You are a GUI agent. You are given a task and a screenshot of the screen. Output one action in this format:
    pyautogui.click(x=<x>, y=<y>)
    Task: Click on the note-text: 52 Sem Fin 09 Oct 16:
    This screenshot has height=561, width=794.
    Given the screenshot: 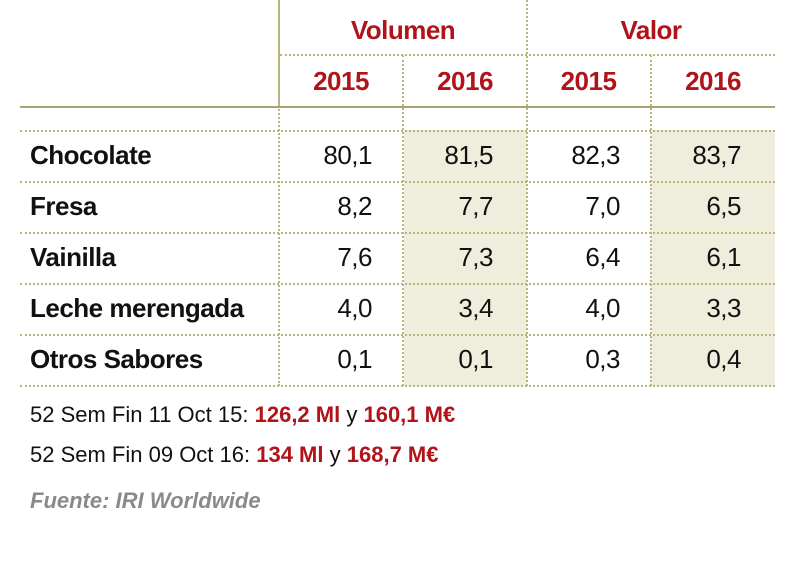 What is the action you would take?
    pyautogui.click(x=140, y=454)
    